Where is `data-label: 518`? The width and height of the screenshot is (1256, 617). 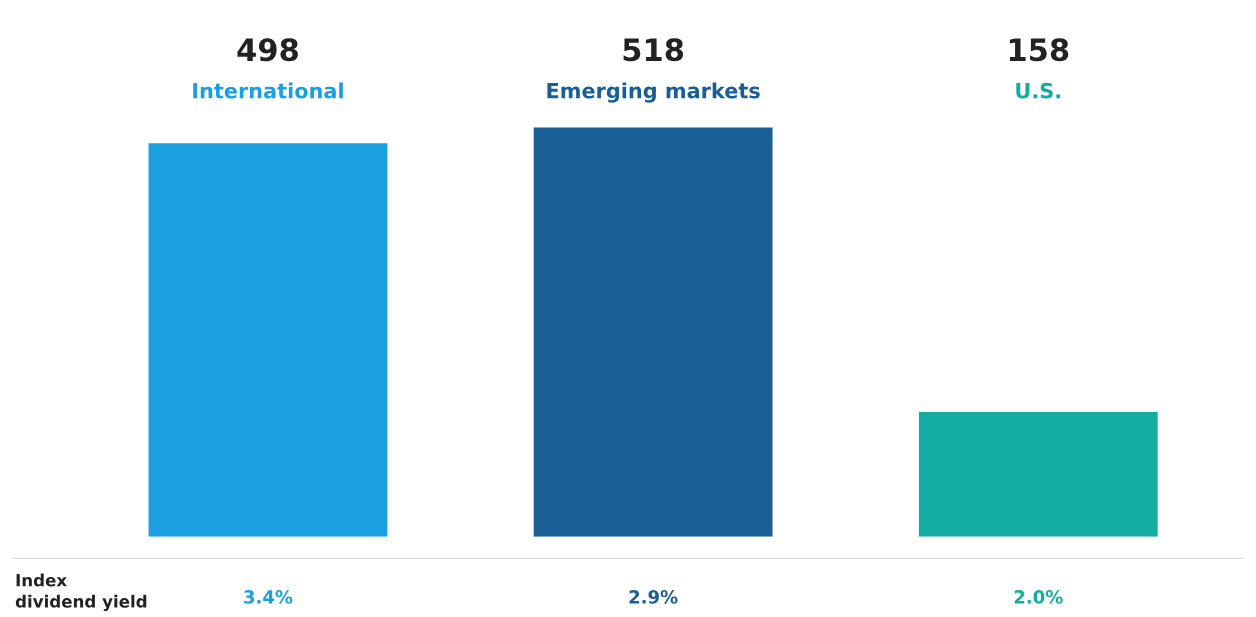 data-label: 518 is located at coordinates (653, 50).